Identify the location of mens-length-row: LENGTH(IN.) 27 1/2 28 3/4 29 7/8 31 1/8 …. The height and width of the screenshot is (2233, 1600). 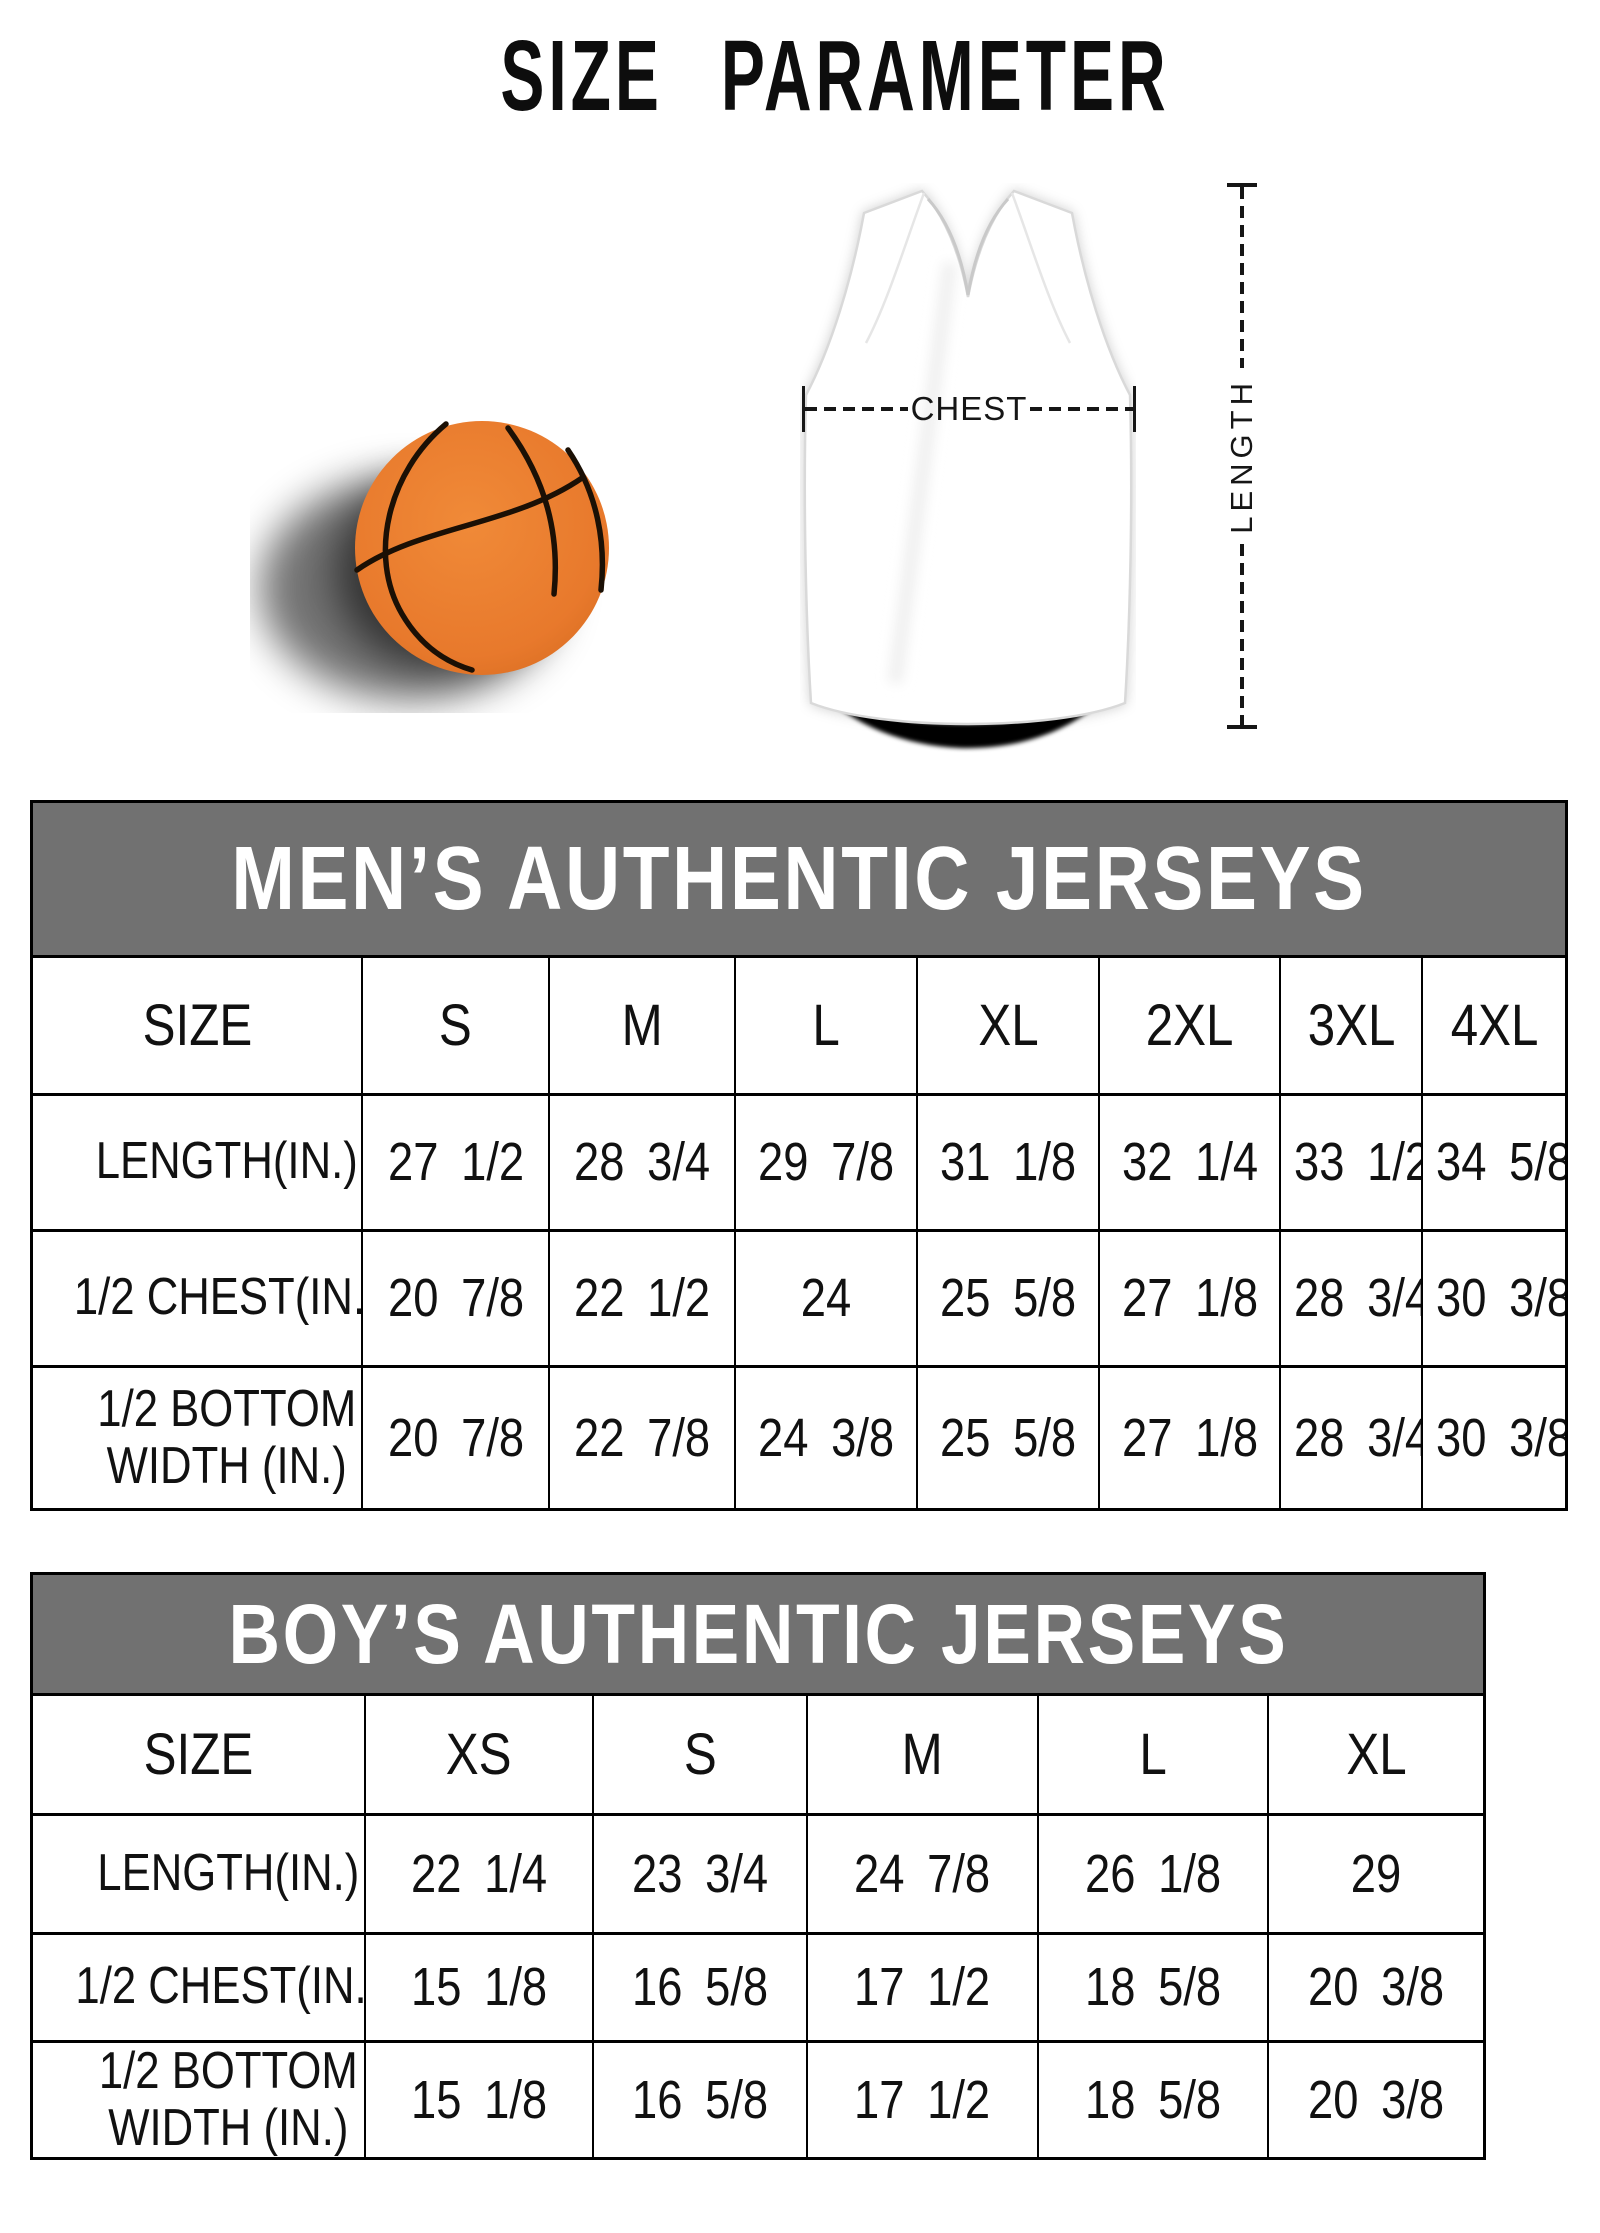
(799, 1162).